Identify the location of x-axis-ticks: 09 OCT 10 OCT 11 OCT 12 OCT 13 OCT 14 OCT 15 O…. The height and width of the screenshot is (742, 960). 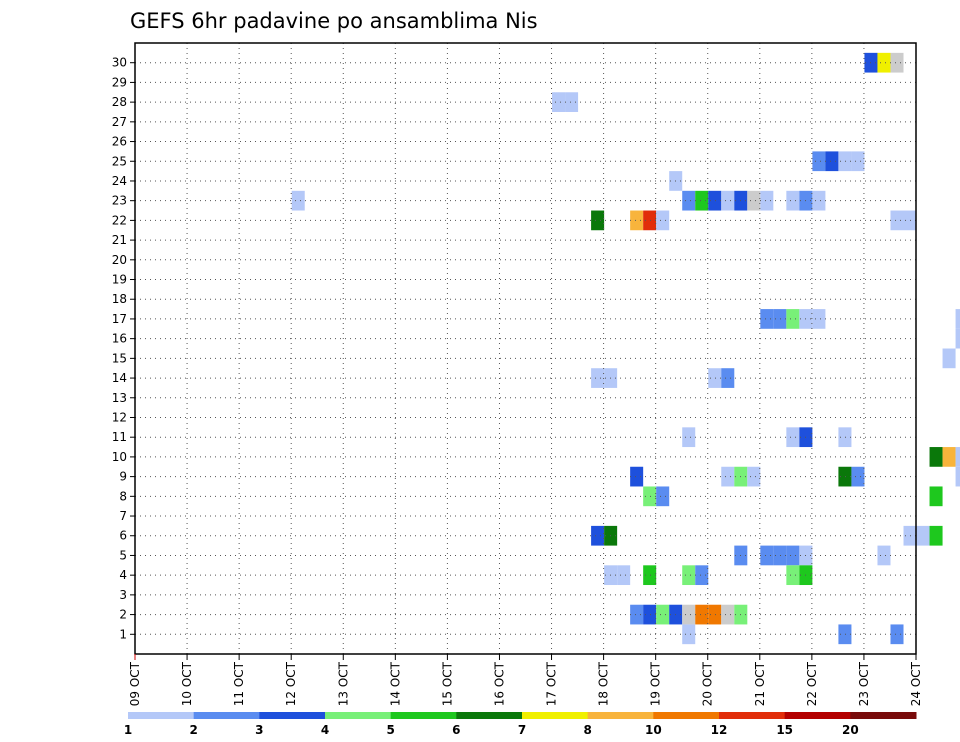
(525, 680).